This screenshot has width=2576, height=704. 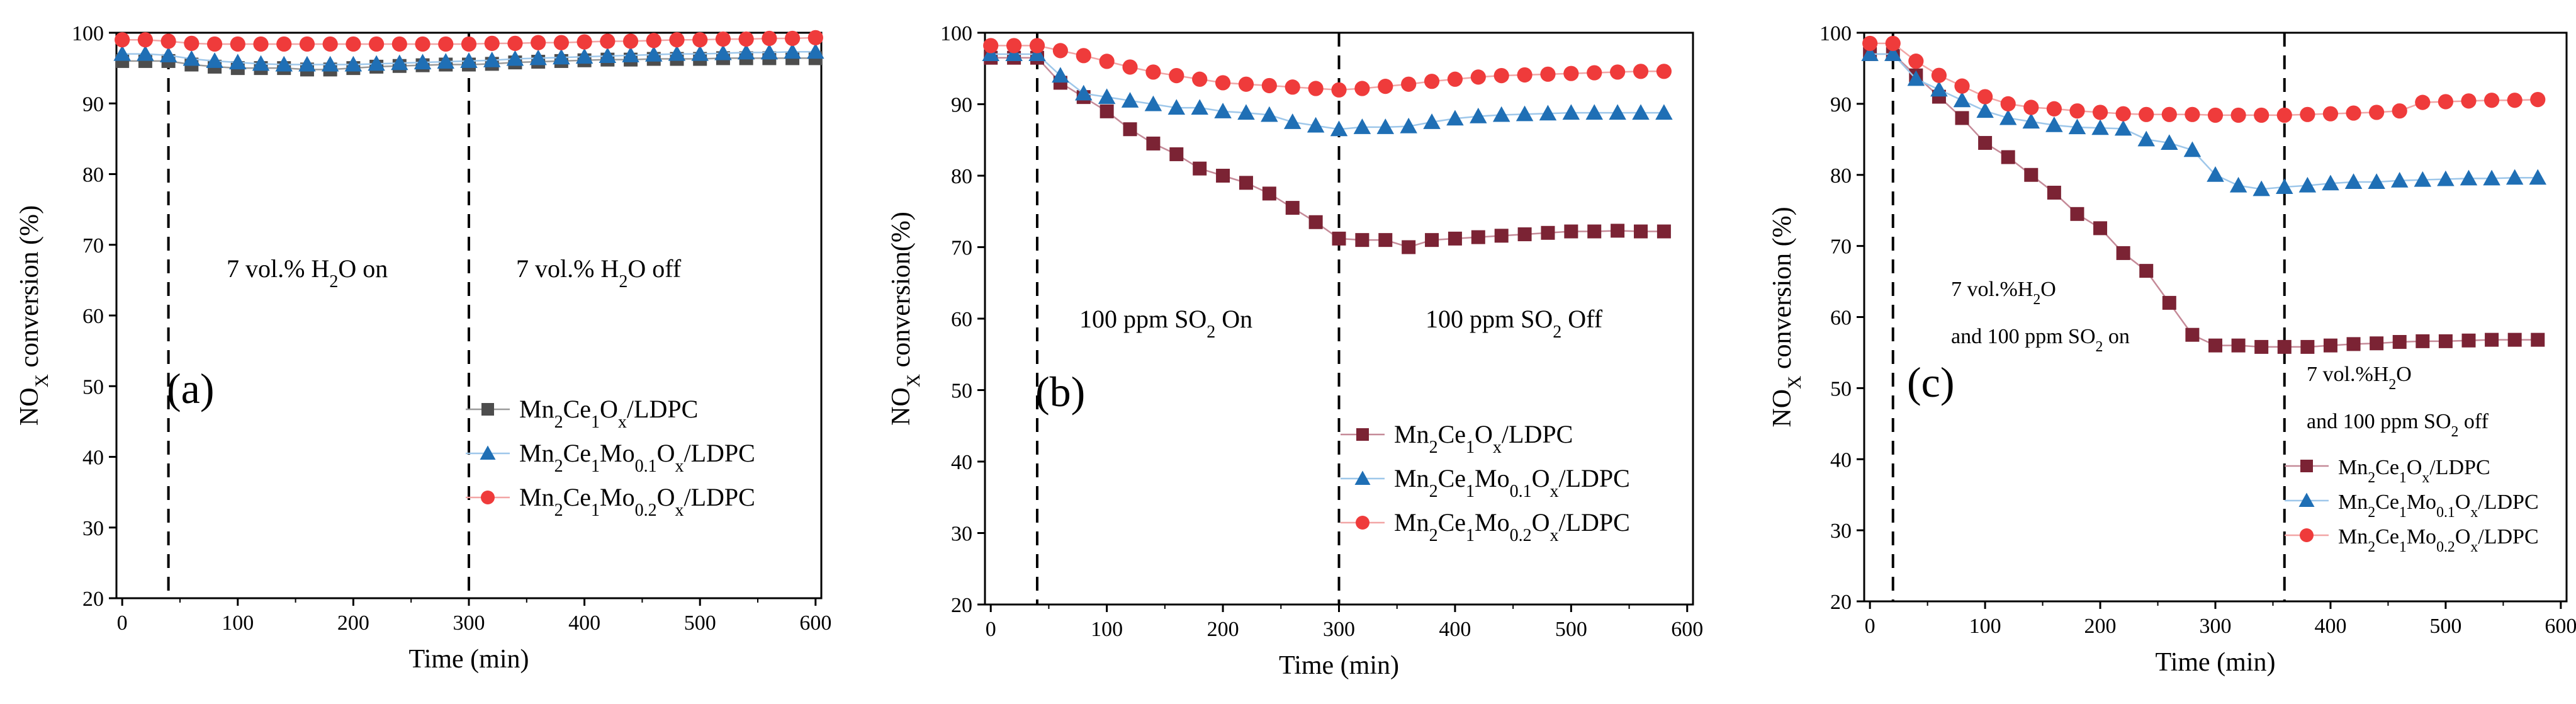 What do you see at coordinates (1571, 629) in the screenshot?
I see `x-tick-label: 500` at bounding box center [1571, 629].